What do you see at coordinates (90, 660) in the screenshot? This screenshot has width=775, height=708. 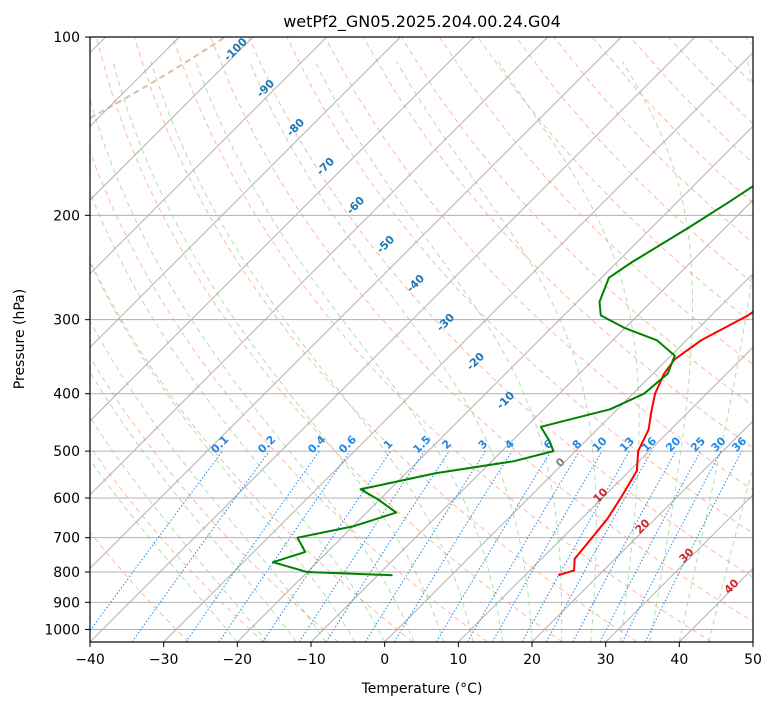 I see `x-tick-label: −40` at bounding box center [90, 660].